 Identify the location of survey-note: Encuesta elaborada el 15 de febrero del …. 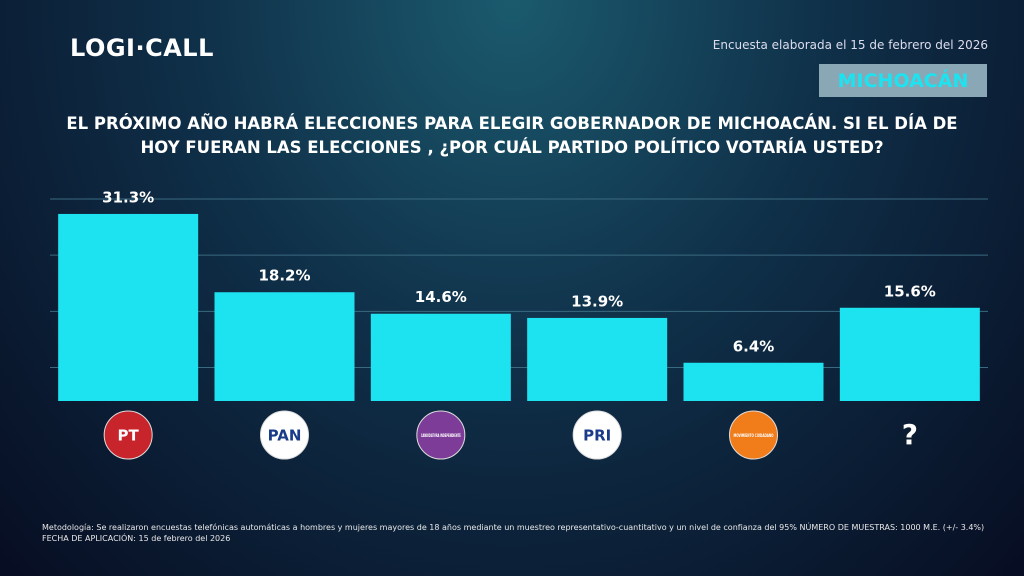
(850, 45).